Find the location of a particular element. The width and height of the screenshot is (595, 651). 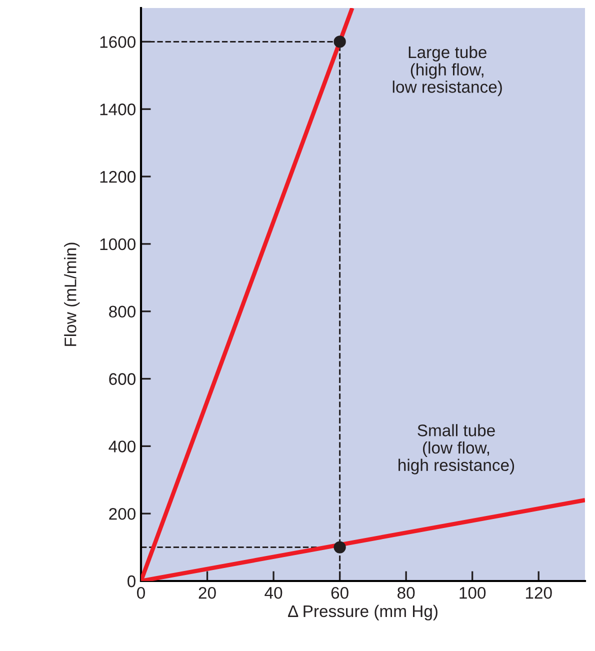

y-tick-label: 400 is located at coordinates (122, 446).